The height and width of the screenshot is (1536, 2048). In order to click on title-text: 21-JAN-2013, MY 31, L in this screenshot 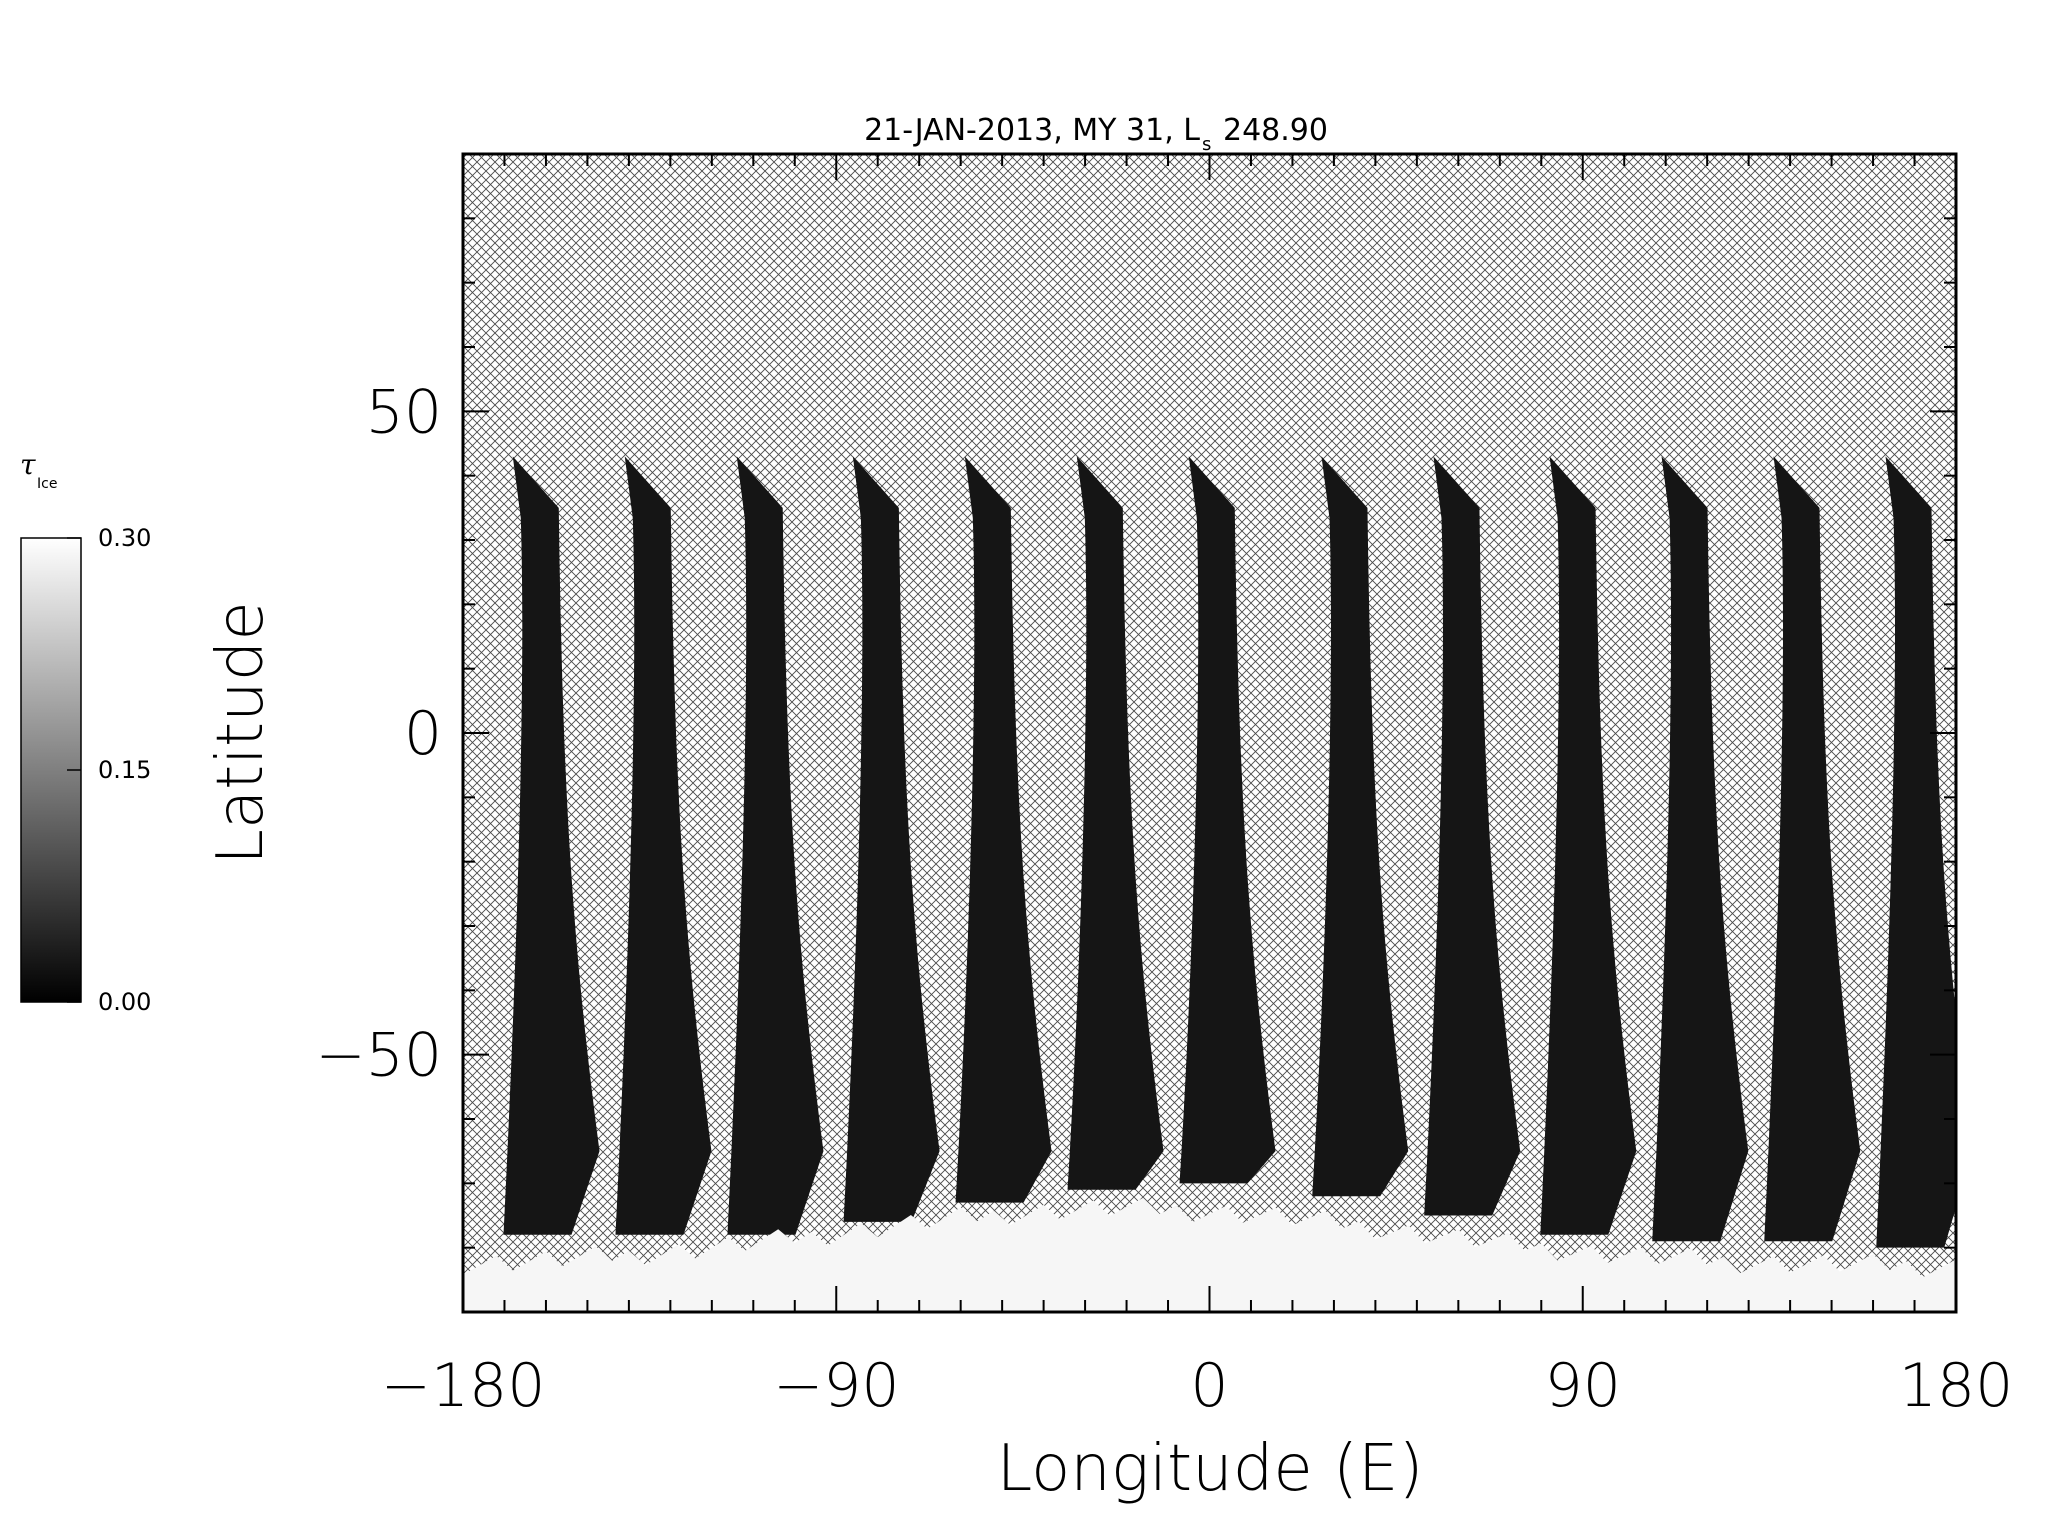, I will do `click(1032, 130)`.